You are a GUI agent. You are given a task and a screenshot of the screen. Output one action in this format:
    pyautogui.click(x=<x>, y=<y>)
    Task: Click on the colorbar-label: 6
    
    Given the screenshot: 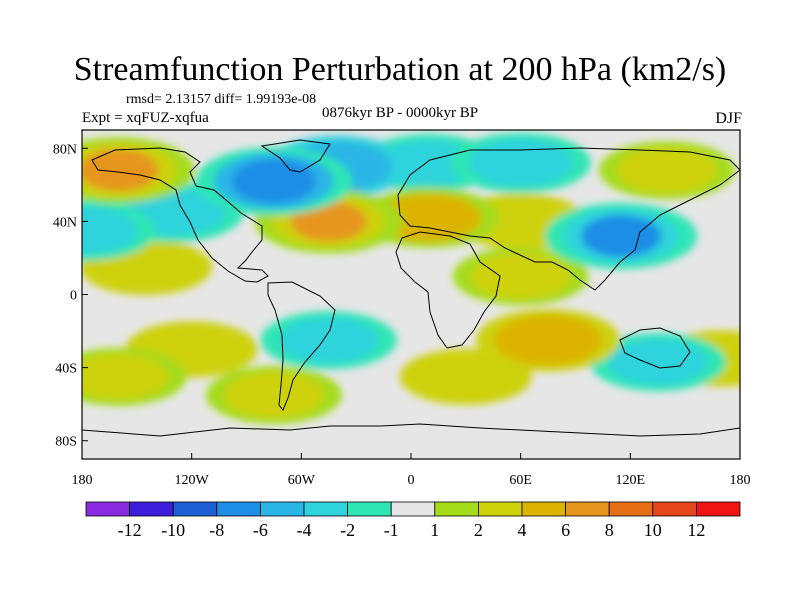 What is the action you would take?
    pyautogui.click(x=565, y=530)
    